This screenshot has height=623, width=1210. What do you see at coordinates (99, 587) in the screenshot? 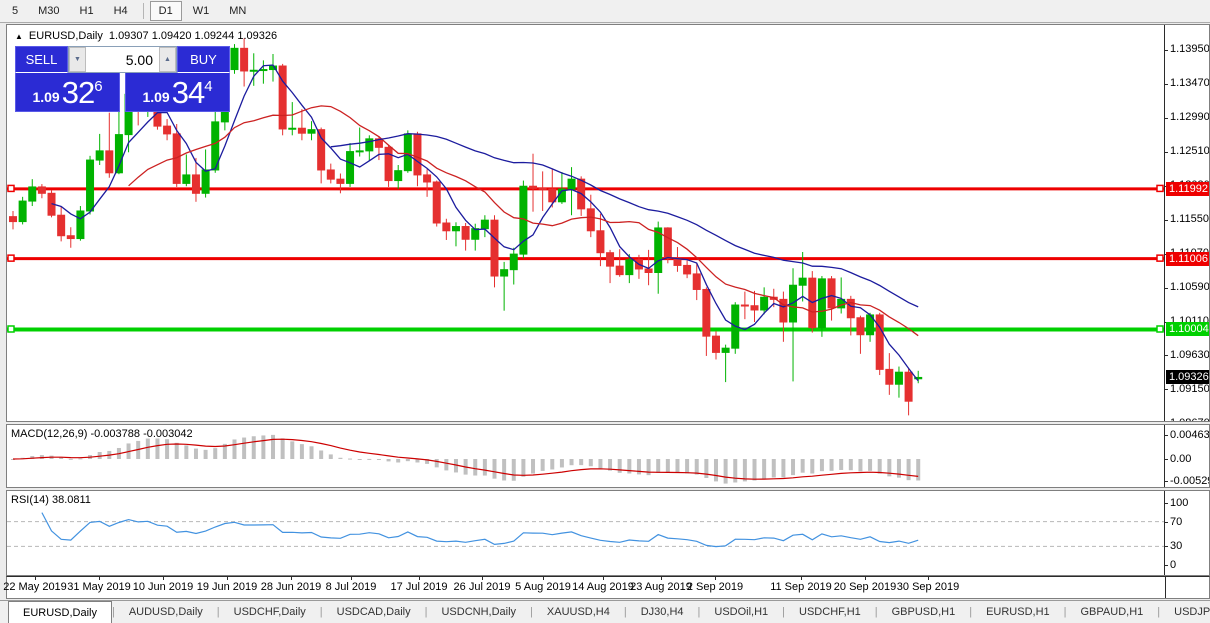
I see `date-label: 31 May 2019` at bounding box center [99, 587].